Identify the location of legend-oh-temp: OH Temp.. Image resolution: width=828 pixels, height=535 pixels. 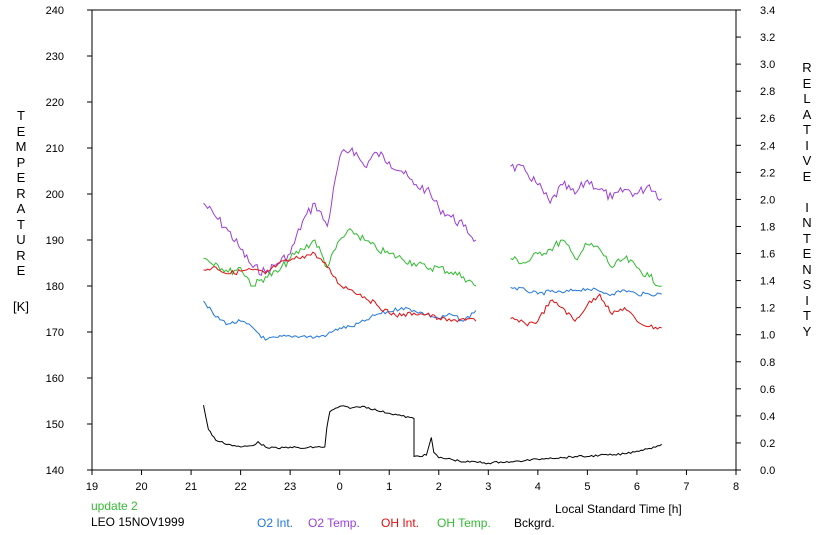
(464, 523).